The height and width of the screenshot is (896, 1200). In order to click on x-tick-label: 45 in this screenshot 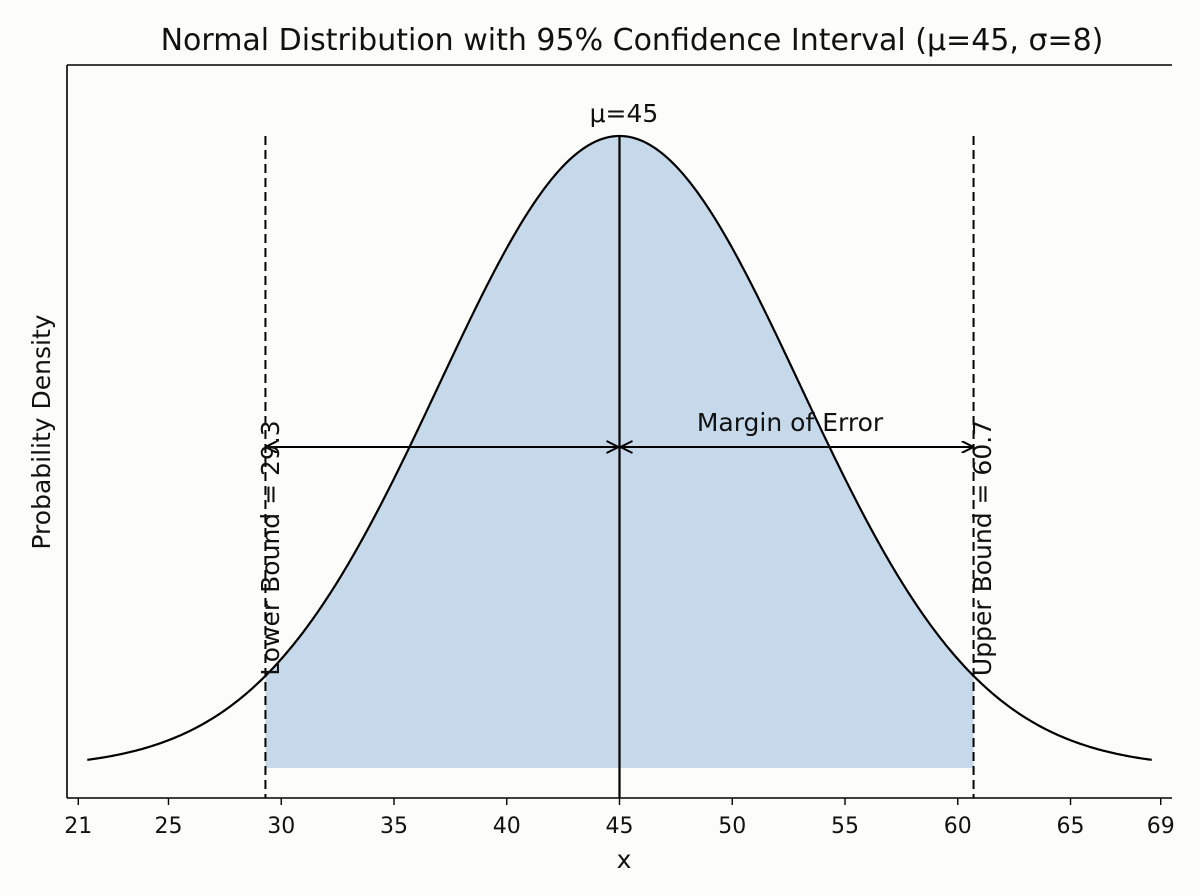, I will do `click(620, 826)`.